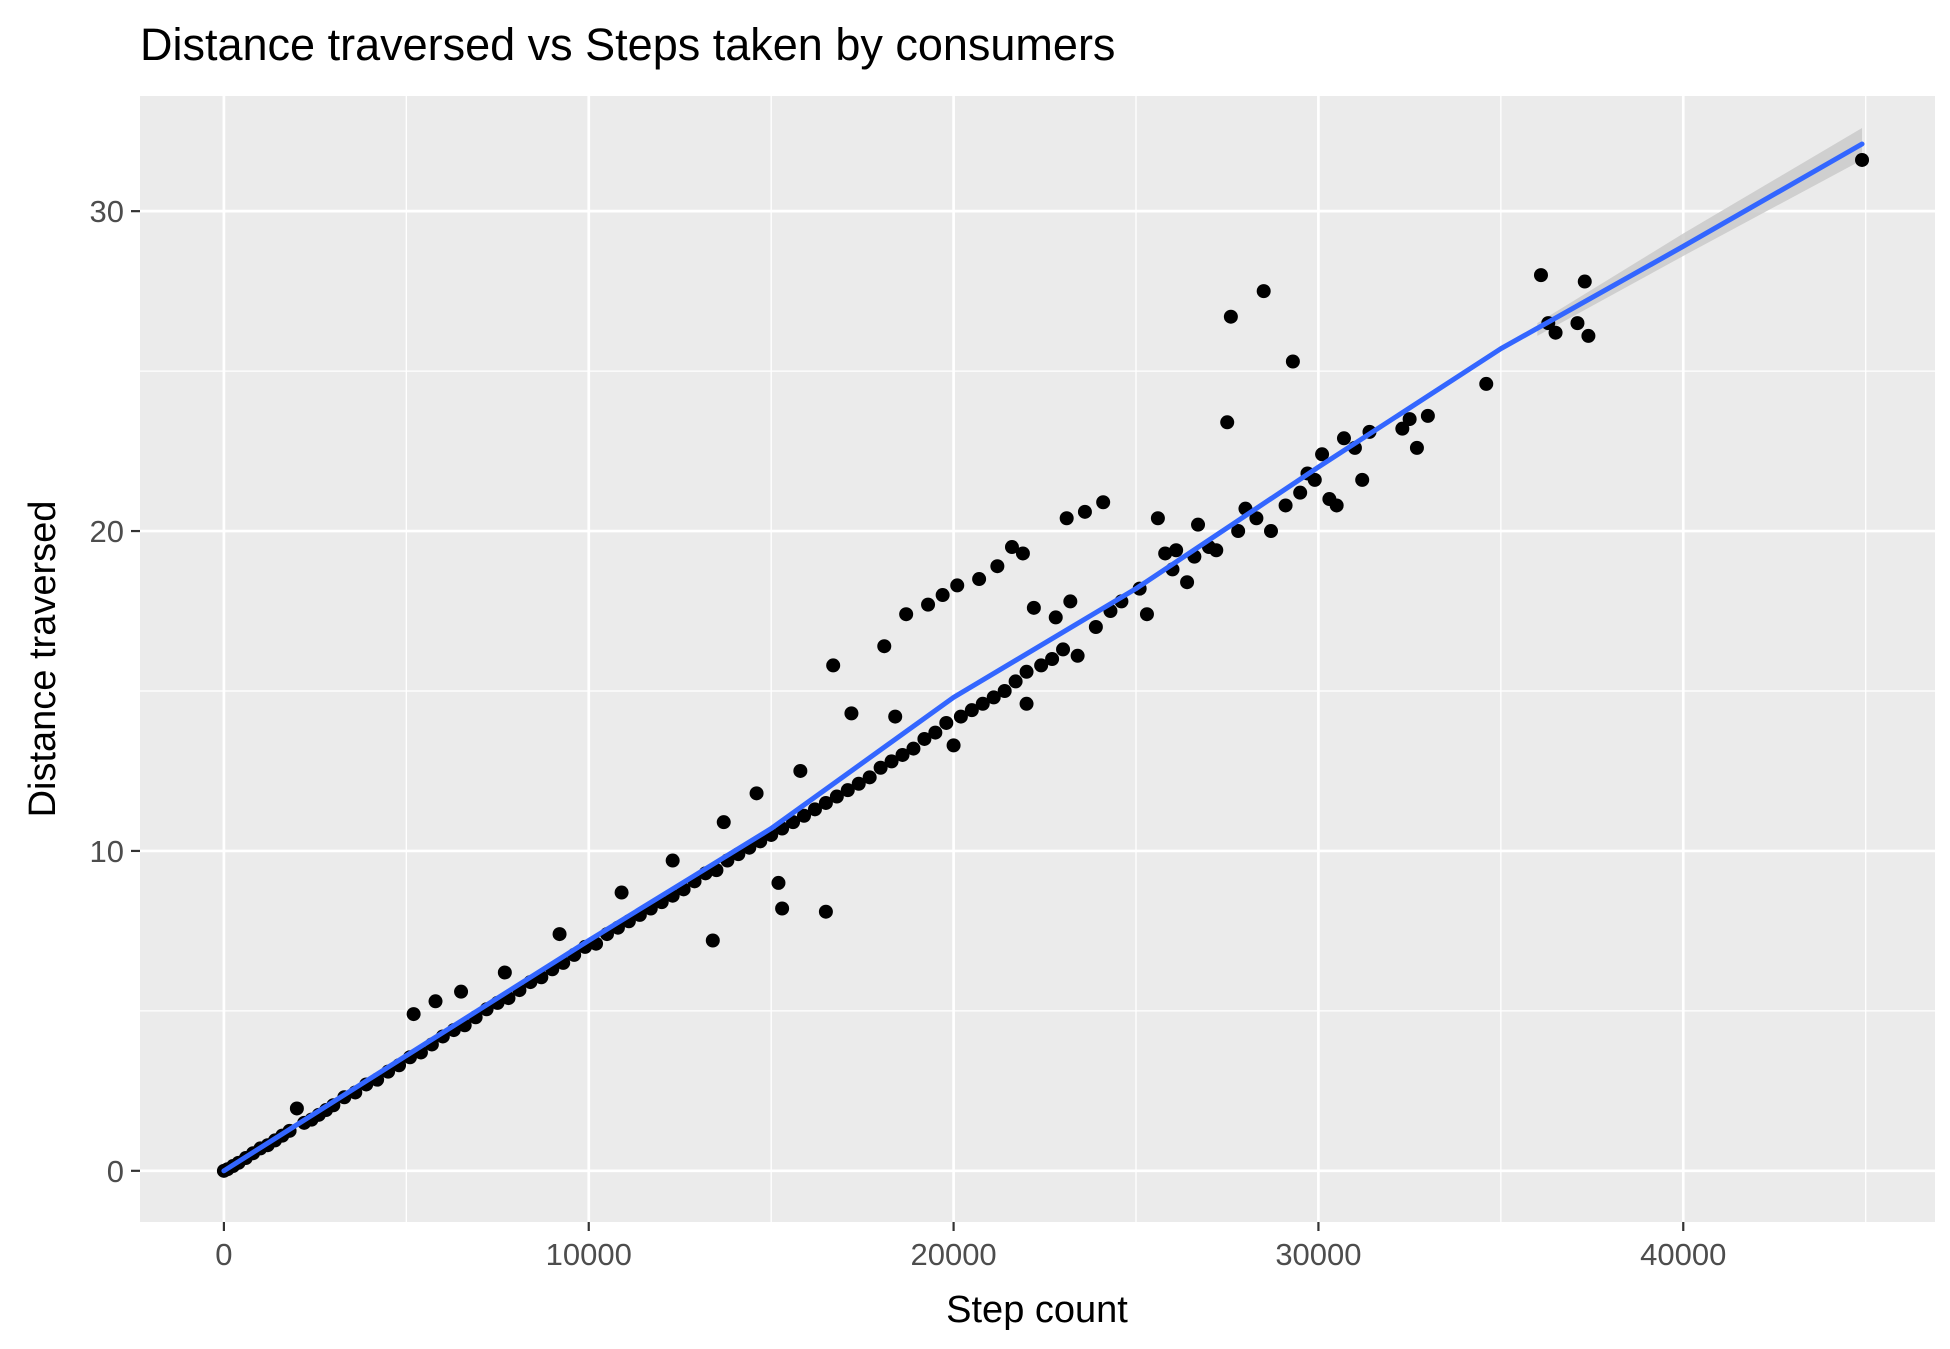 The height and width of the screenshot is (1349, 1950). I want to click on x-tick-label: 0, so click(223, 1254).